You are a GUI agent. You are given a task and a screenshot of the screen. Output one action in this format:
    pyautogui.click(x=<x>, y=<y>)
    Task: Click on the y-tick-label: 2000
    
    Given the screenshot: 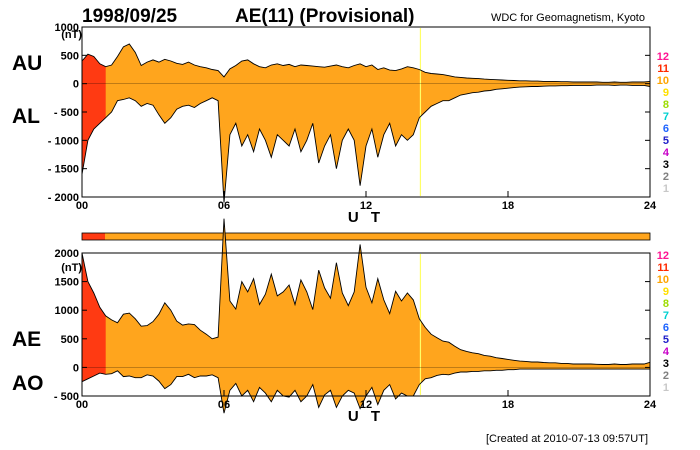 What is the action you would take?
    pyautogui.click(x=67, y=254)
    